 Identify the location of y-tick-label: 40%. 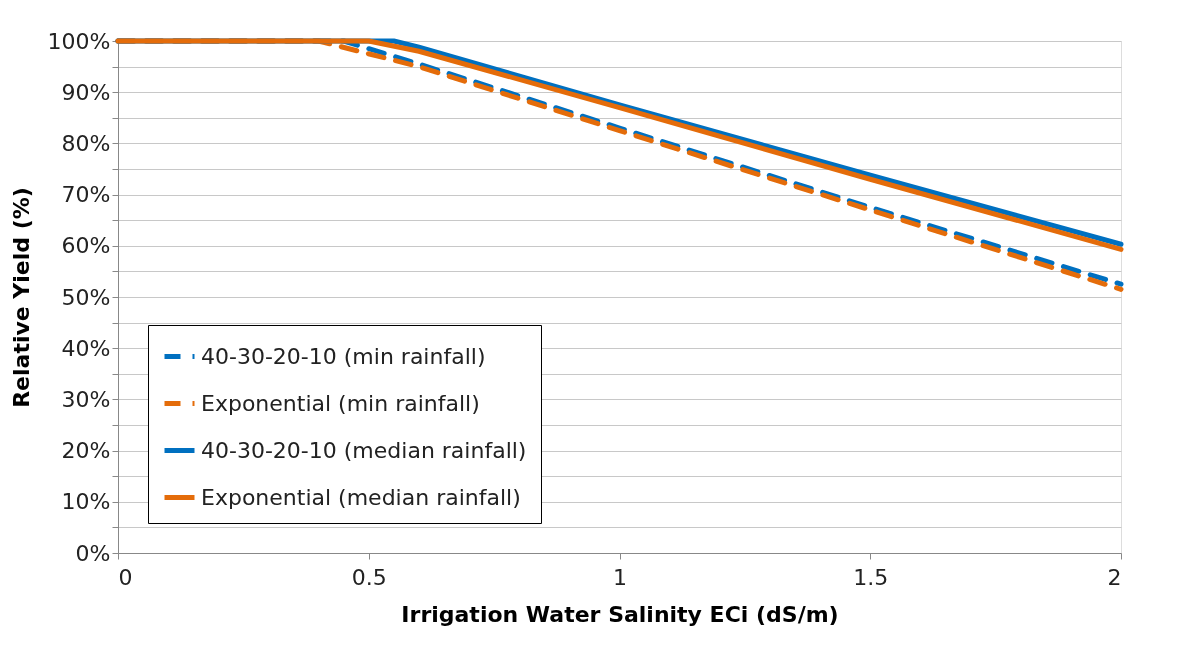
(86, 348).